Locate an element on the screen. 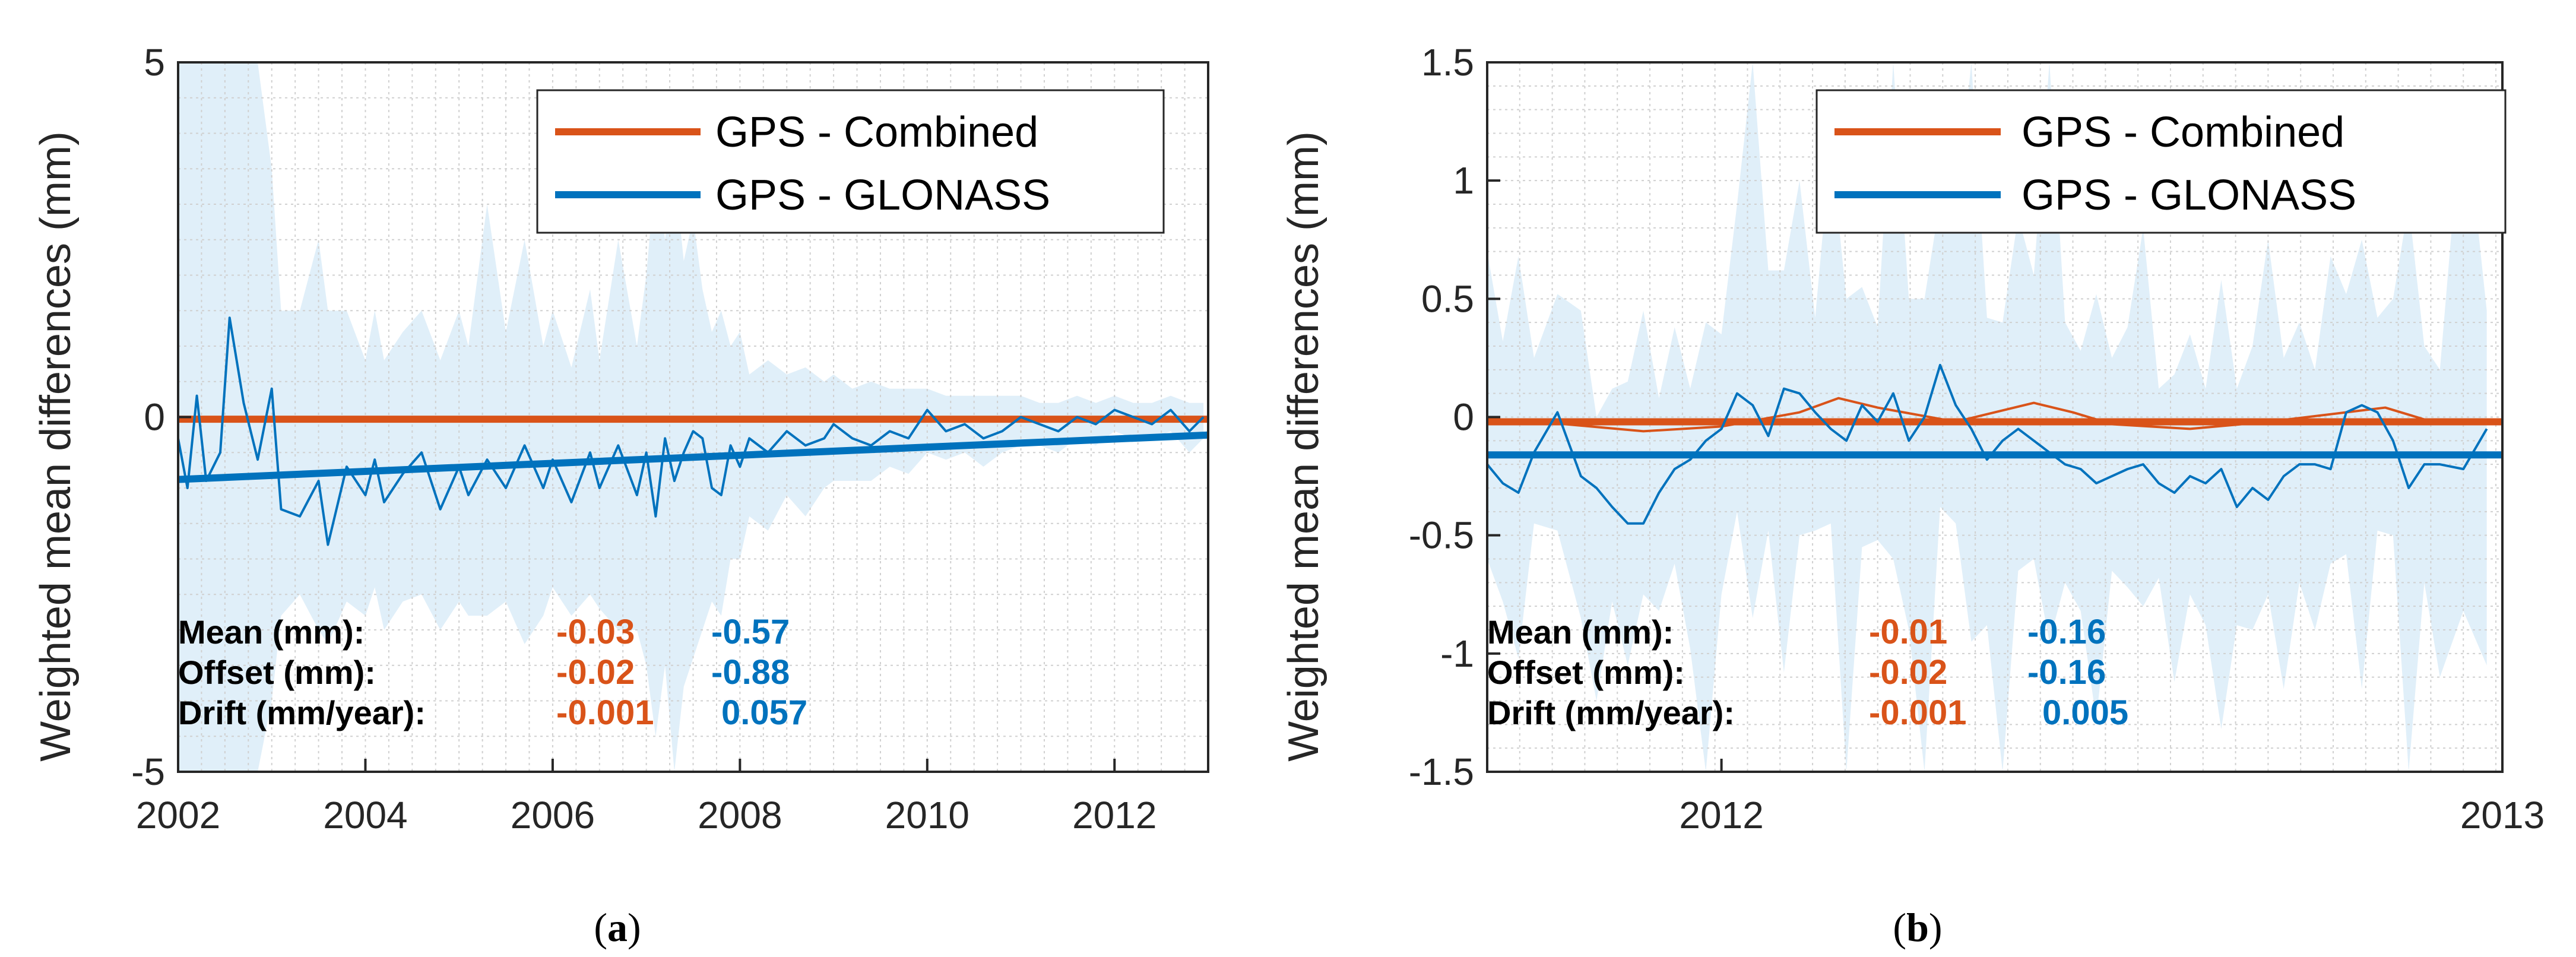 Image resolution: width=2576 pixels, height=957 pixels. y-tick-label: 5 is located at coordinates (154, 62).